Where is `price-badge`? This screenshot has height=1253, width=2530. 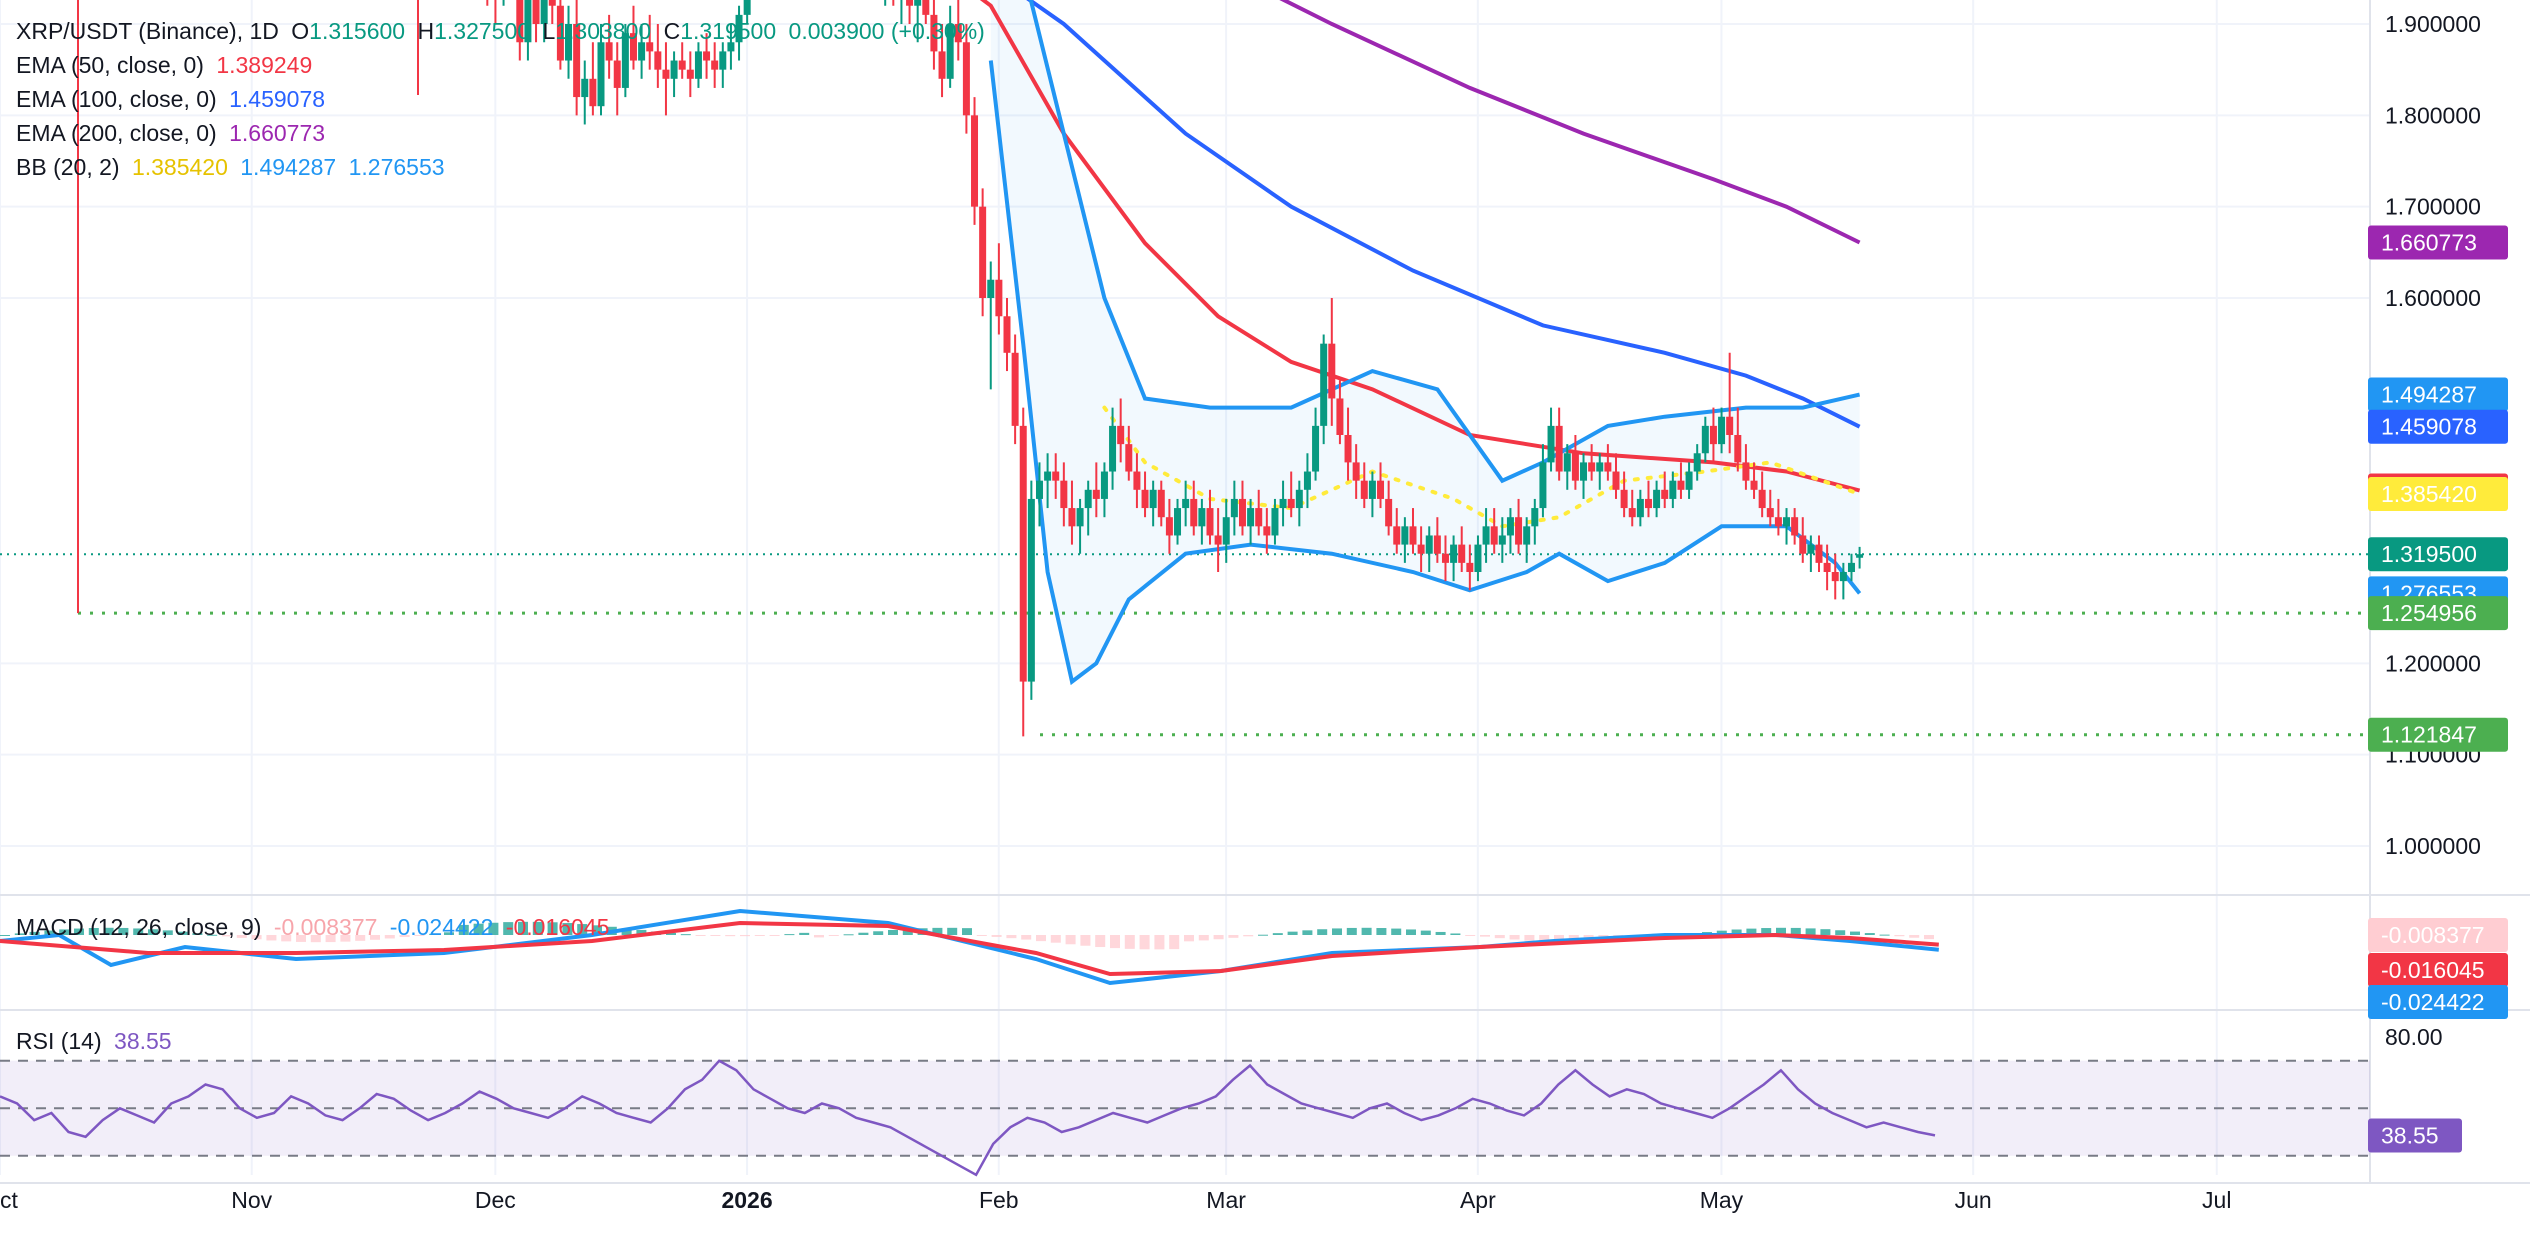
price-badge is located at coordinates (2438, 554).